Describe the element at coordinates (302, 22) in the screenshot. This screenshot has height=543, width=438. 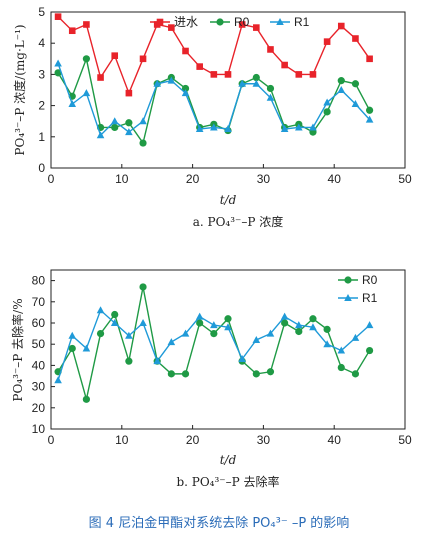
I see `legend-label: R1` at that location.